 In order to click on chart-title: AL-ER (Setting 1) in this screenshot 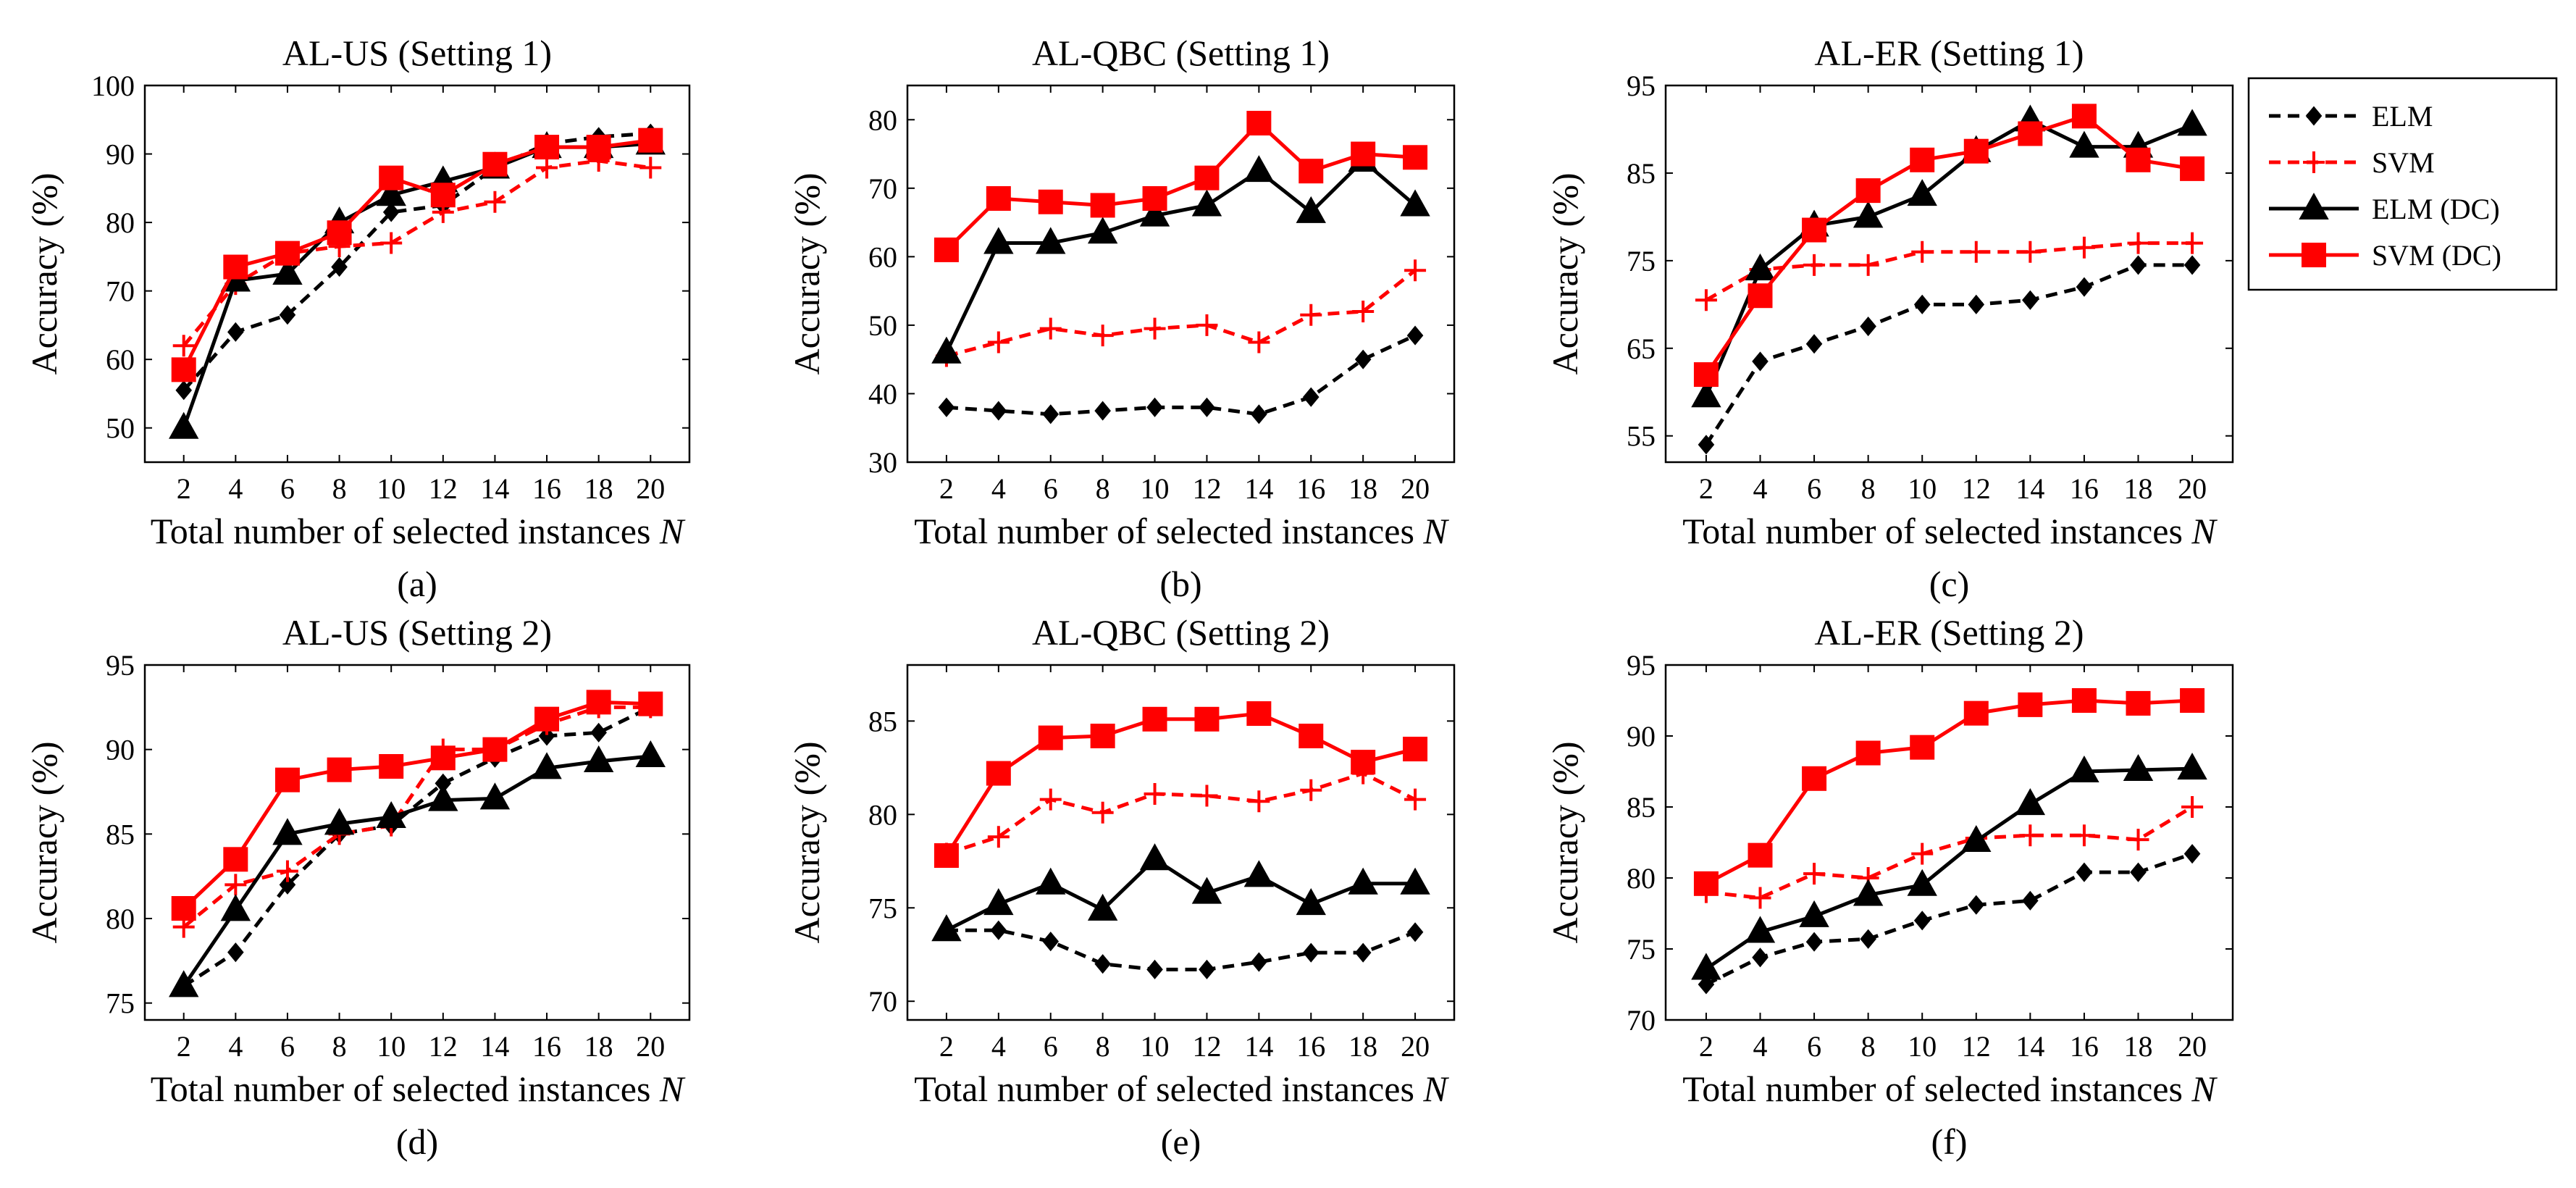, I will do `click(1949, 53)`.